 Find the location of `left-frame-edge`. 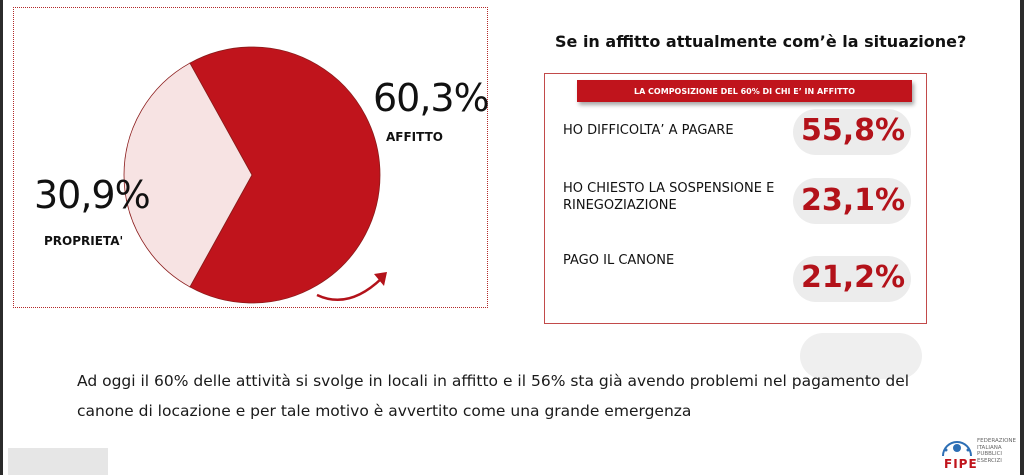

left-frame-edge is located at coordinates (1, 237).